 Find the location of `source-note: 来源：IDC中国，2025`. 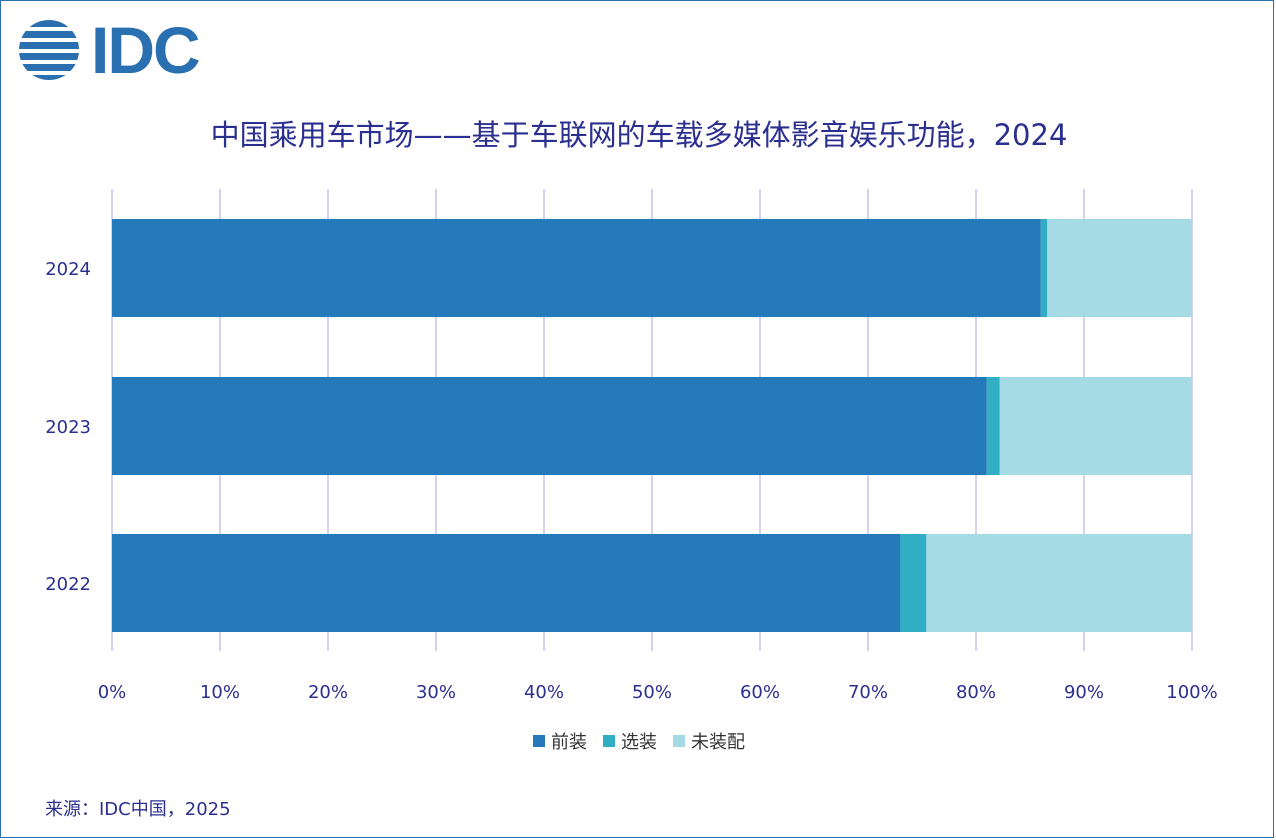

source-note: 来源：IDC中国，2025 is located at coordinates (138, 809).